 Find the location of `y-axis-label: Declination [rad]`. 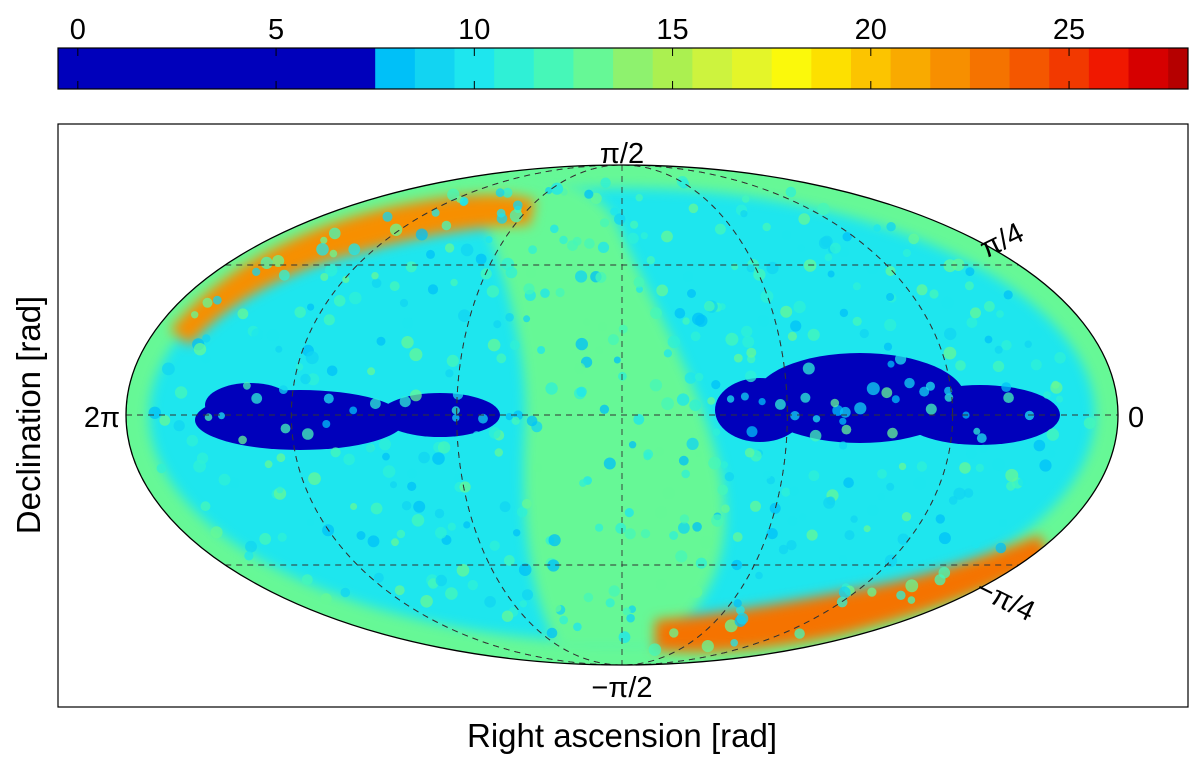

y-axis-label: Declination [rad] is located at coordinates (28, 415).